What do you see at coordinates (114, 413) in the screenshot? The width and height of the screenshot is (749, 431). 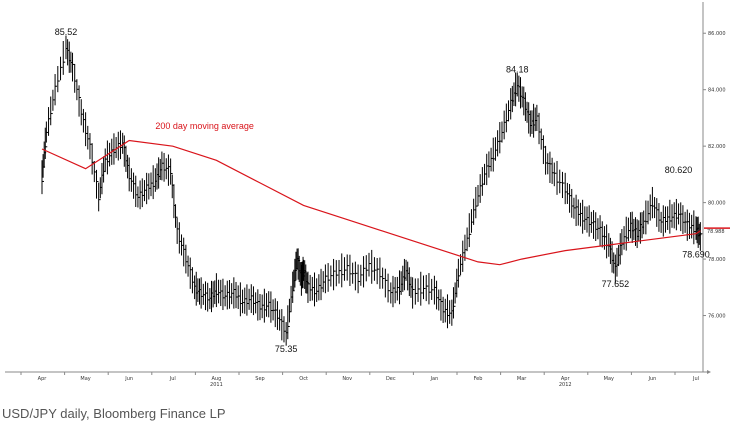 I see `chart-caption: USD/JPY daily, Bloomberg Finance LP` at bounding box center [114, 413].